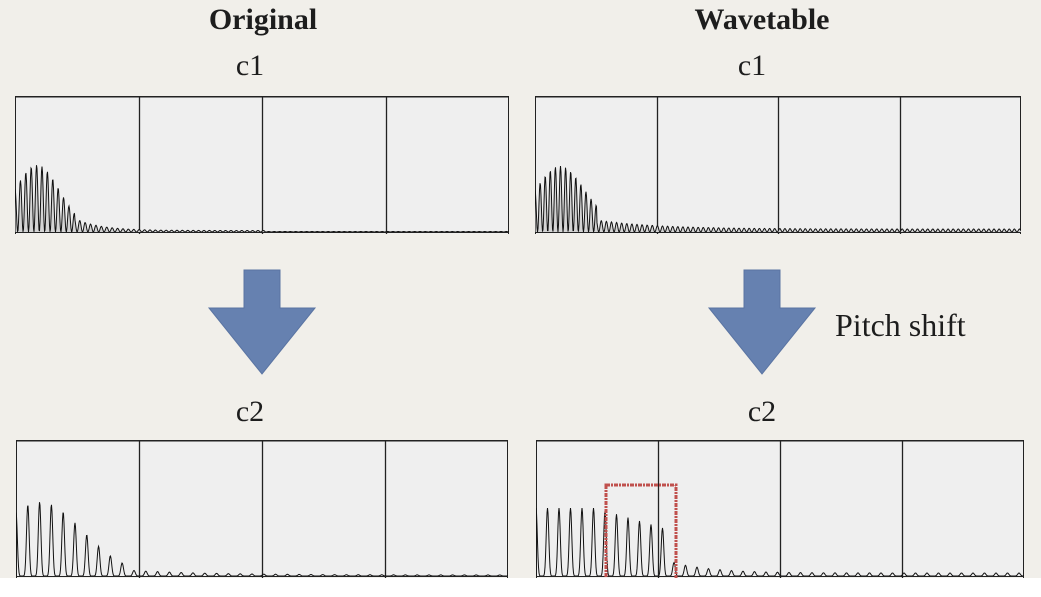 The width and height of the screenshot is (1041, 597). I want to click on label-wavetable-c1: c1, so click(752, 65).